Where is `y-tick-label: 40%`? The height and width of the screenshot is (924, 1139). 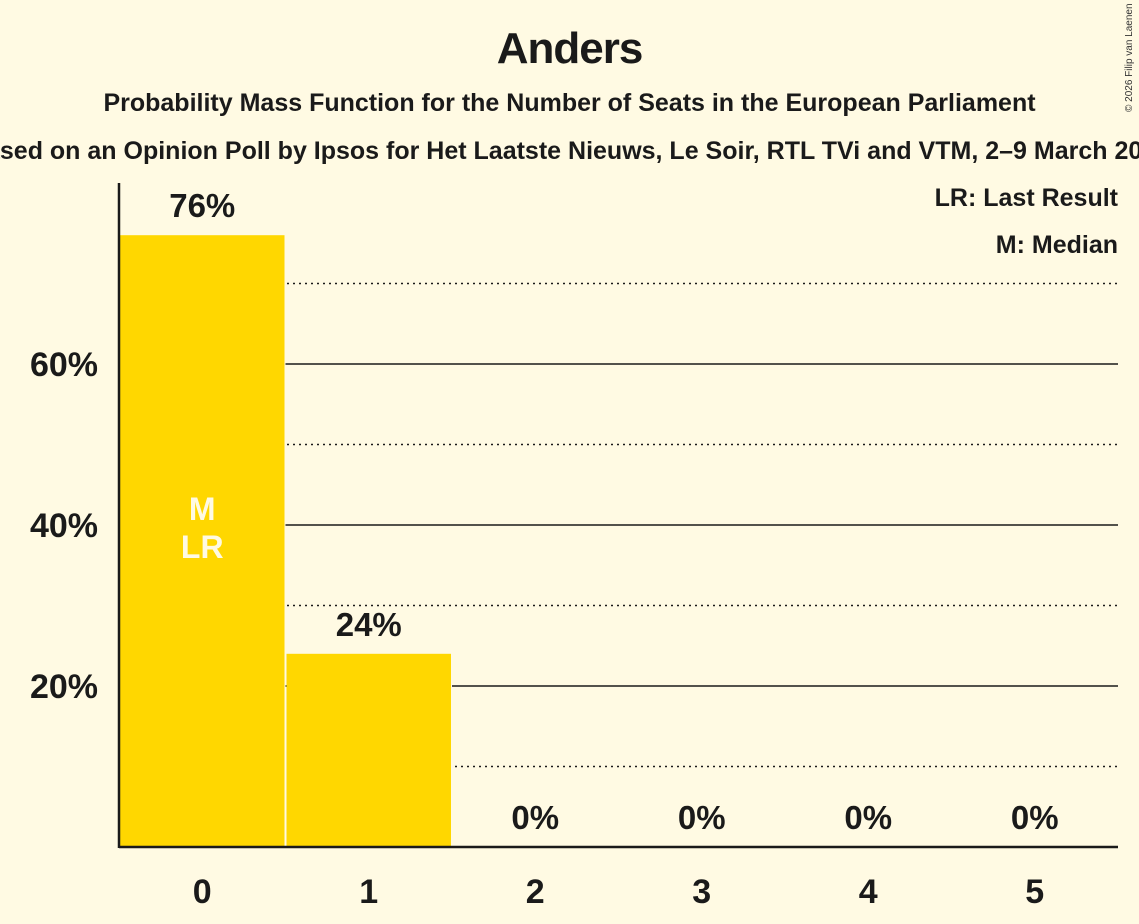 y-tick-label: 40% is located at coordinates (64, 526).